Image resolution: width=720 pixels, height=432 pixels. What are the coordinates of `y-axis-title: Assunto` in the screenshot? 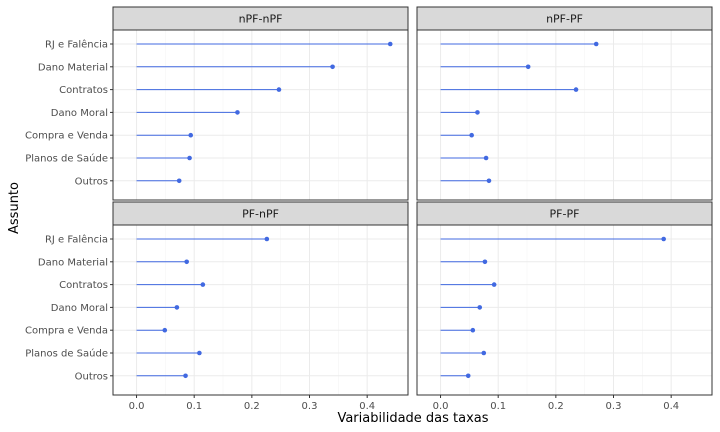 It's located at (14, 208).